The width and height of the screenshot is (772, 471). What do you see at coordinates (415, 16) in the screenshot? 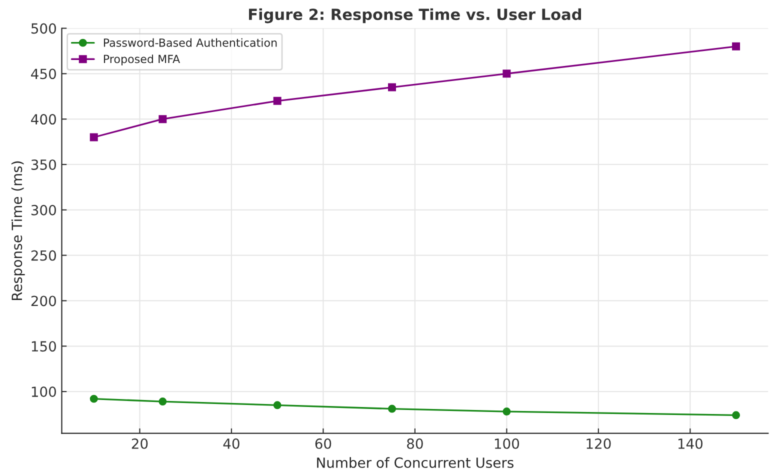
I see `chart-title: Figure 2: Response Time vs. User Load` at bounding box center [415, 16].